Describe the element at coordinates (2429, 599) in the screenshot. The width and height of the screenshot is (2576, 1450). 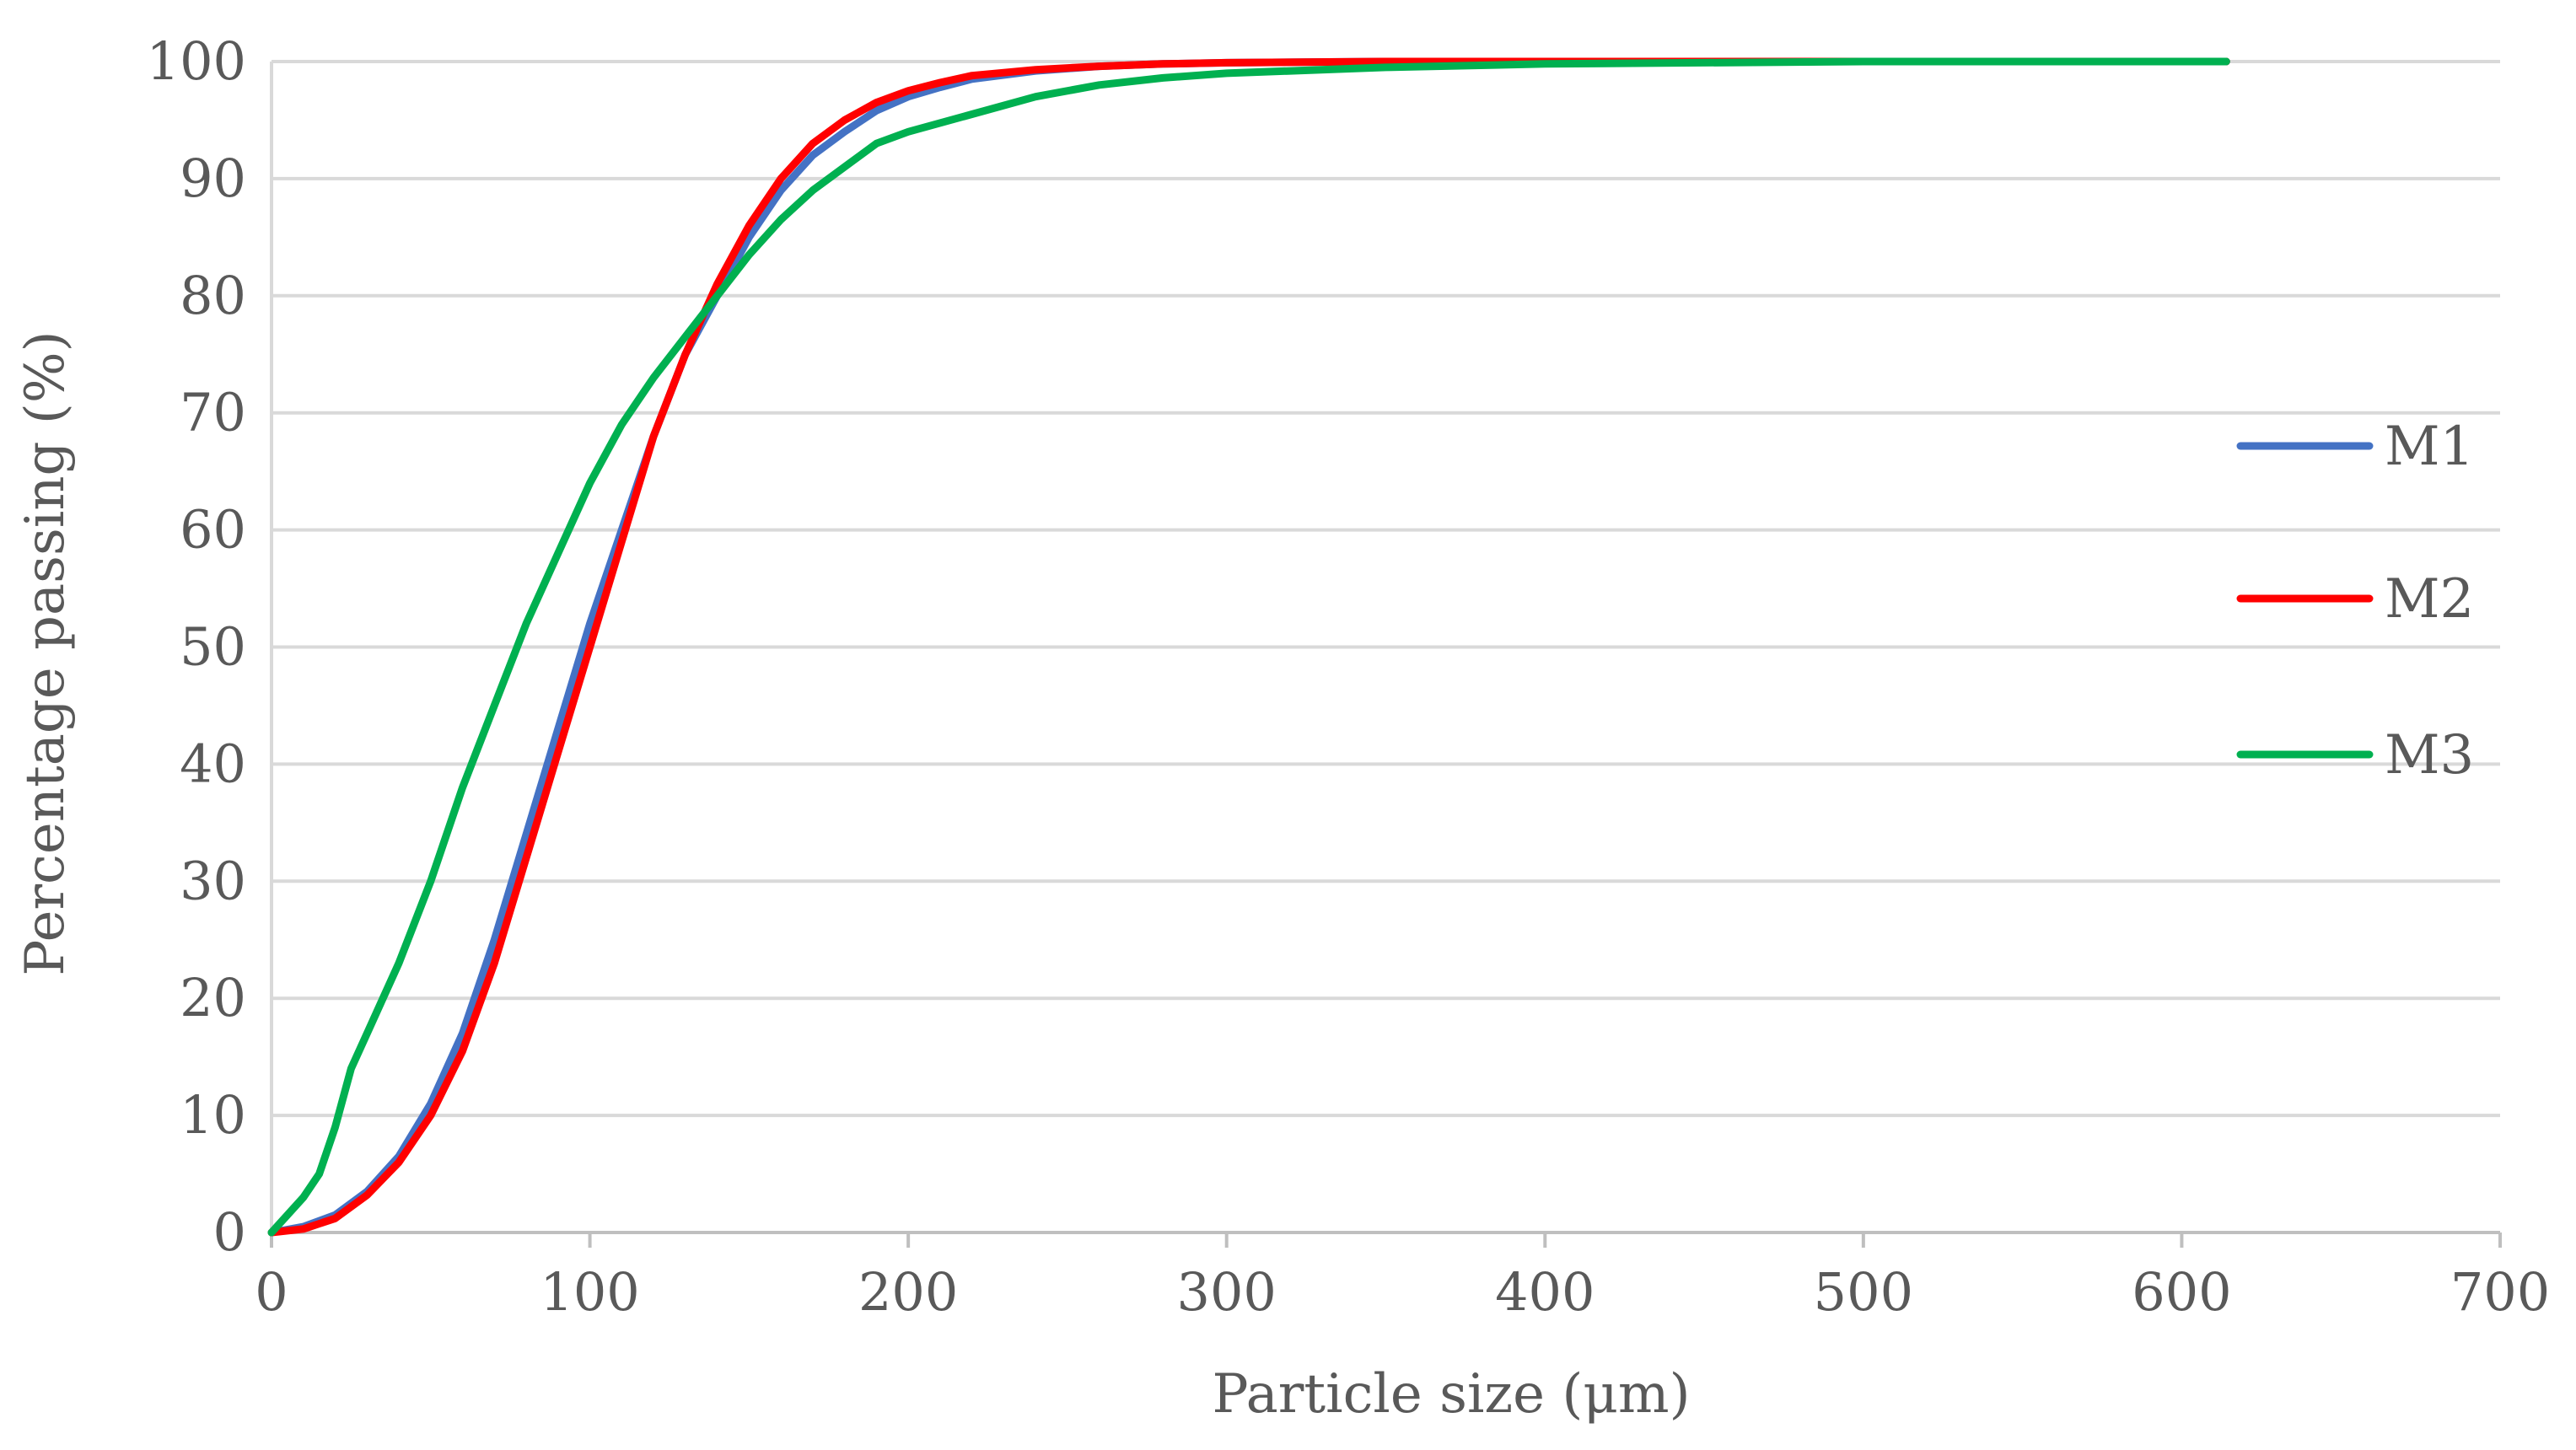
I see `legend-label-m2: M2` at that location.